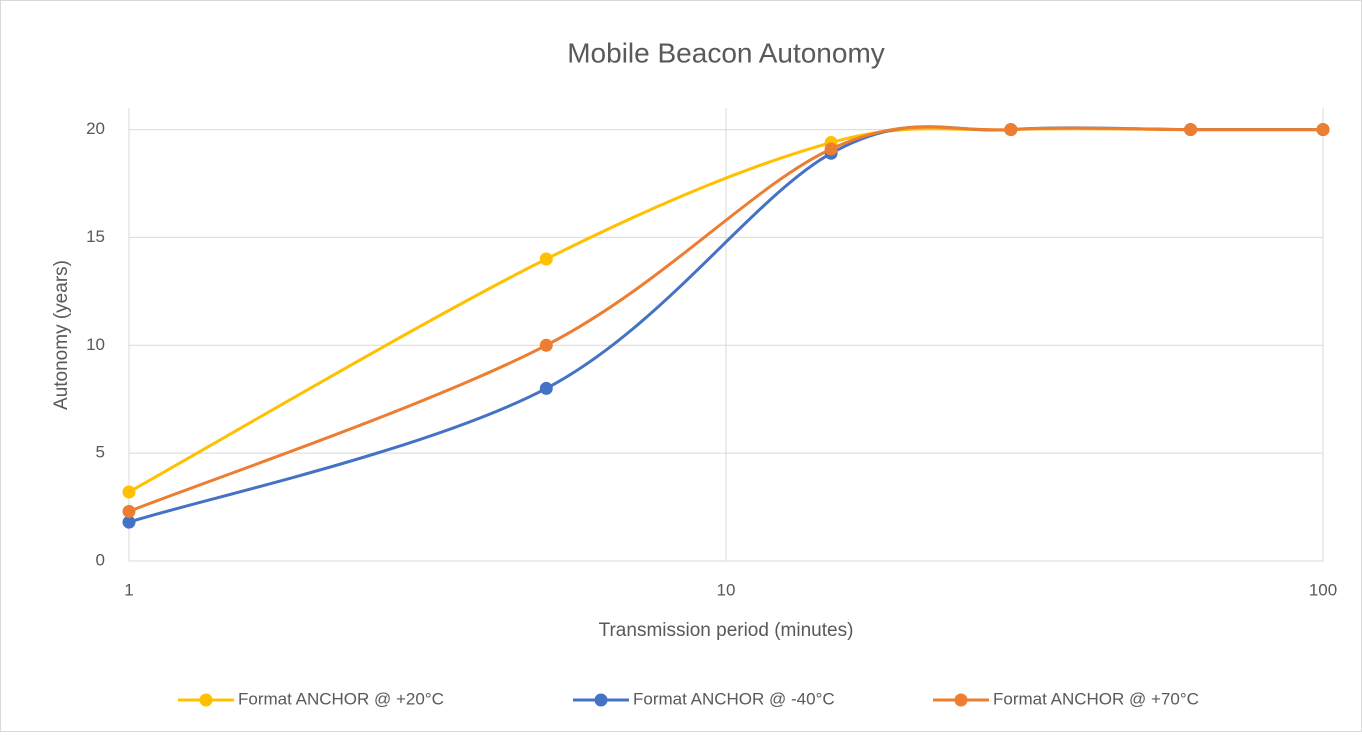 Image resolution: width=1362 pixels, height=737 pixels. I want to click on x-axis-label: Transmission period (minutes), so click(726, 630).